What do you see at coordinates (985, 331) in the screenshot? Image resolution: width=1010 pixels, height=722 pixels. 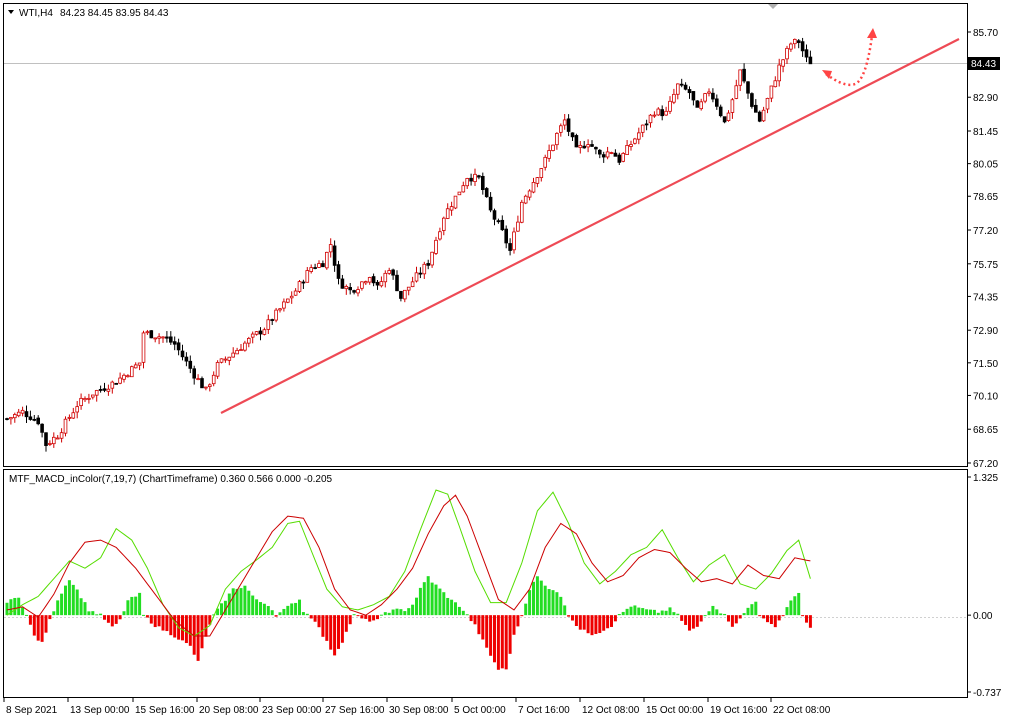 I see `price-tick-label: 72.90` at bounding box center [985, 331].